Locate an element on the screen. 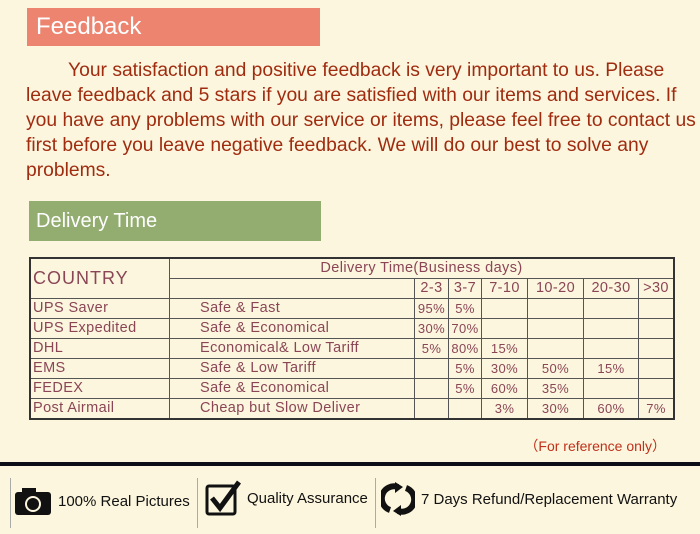 The height and width of the screenshot is (534, 700). range-header: 20-30 is located at coordinates (611, 288).